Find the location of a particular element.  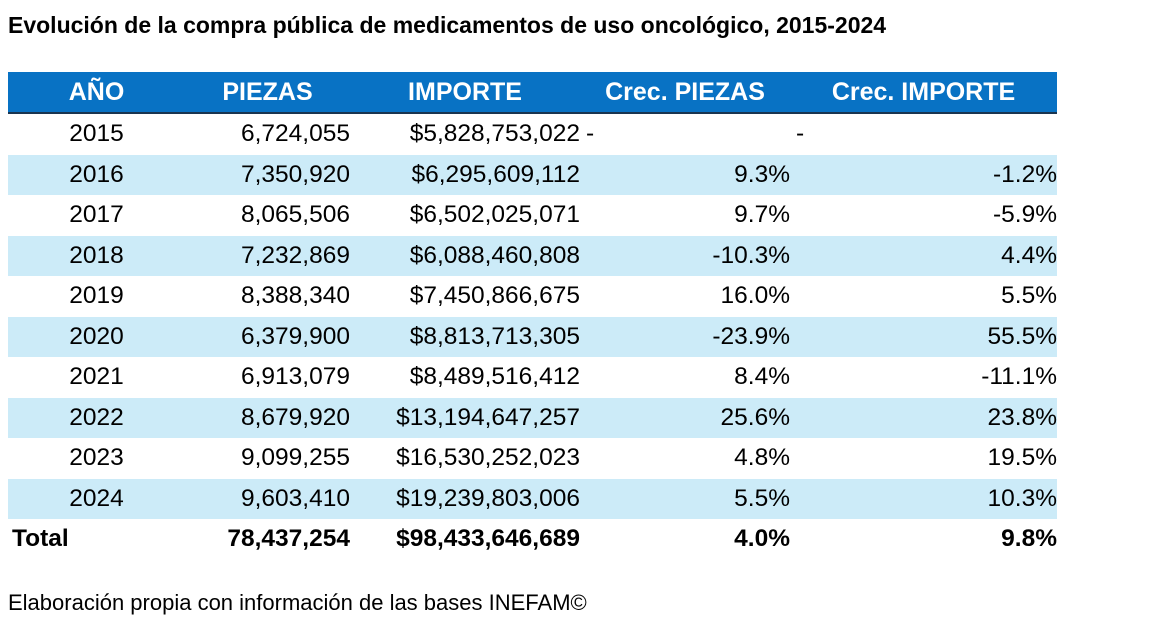

table-cell: 2018 is located at coordinates (96, 255).